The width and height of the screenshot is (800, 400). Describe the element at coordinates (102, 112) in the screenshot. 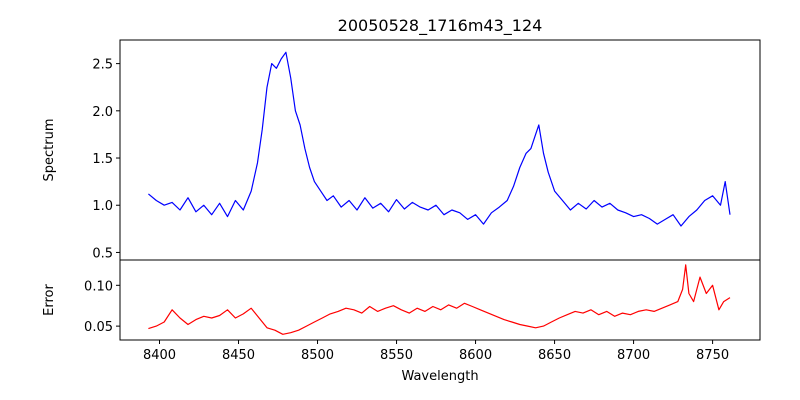

I see `spectrum-y-tick-label: 2.0` at that location.